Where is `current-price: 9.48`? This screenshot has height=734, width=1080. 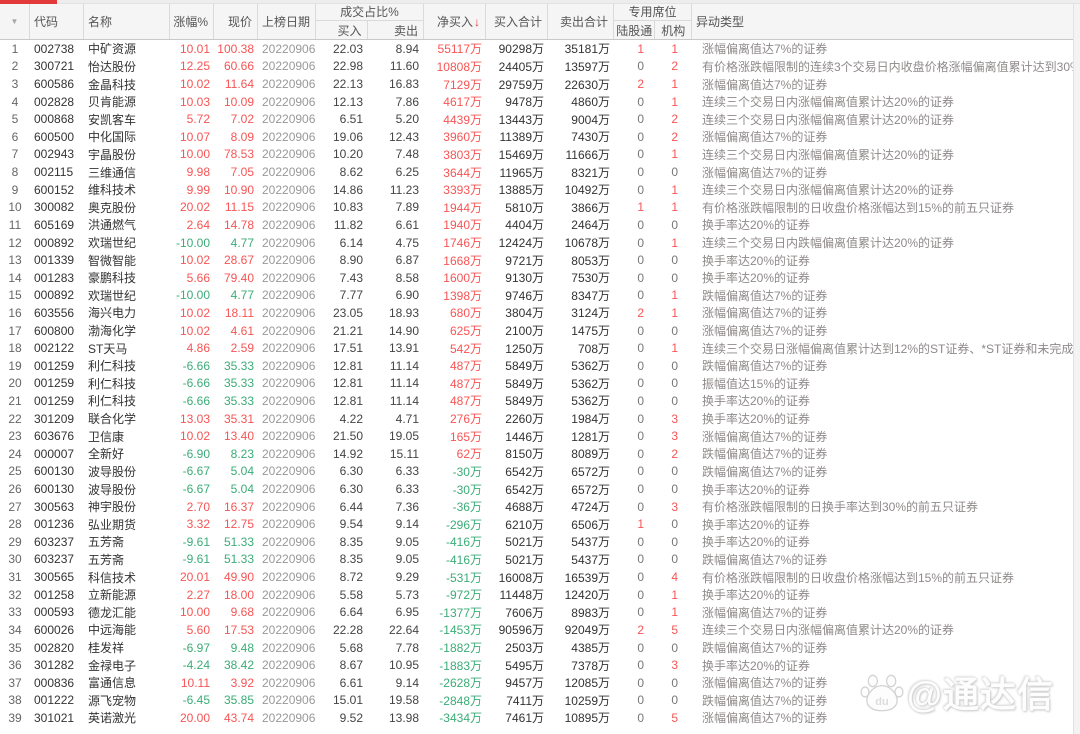
current-price: 9.48 is located at coordinates (242, 647).